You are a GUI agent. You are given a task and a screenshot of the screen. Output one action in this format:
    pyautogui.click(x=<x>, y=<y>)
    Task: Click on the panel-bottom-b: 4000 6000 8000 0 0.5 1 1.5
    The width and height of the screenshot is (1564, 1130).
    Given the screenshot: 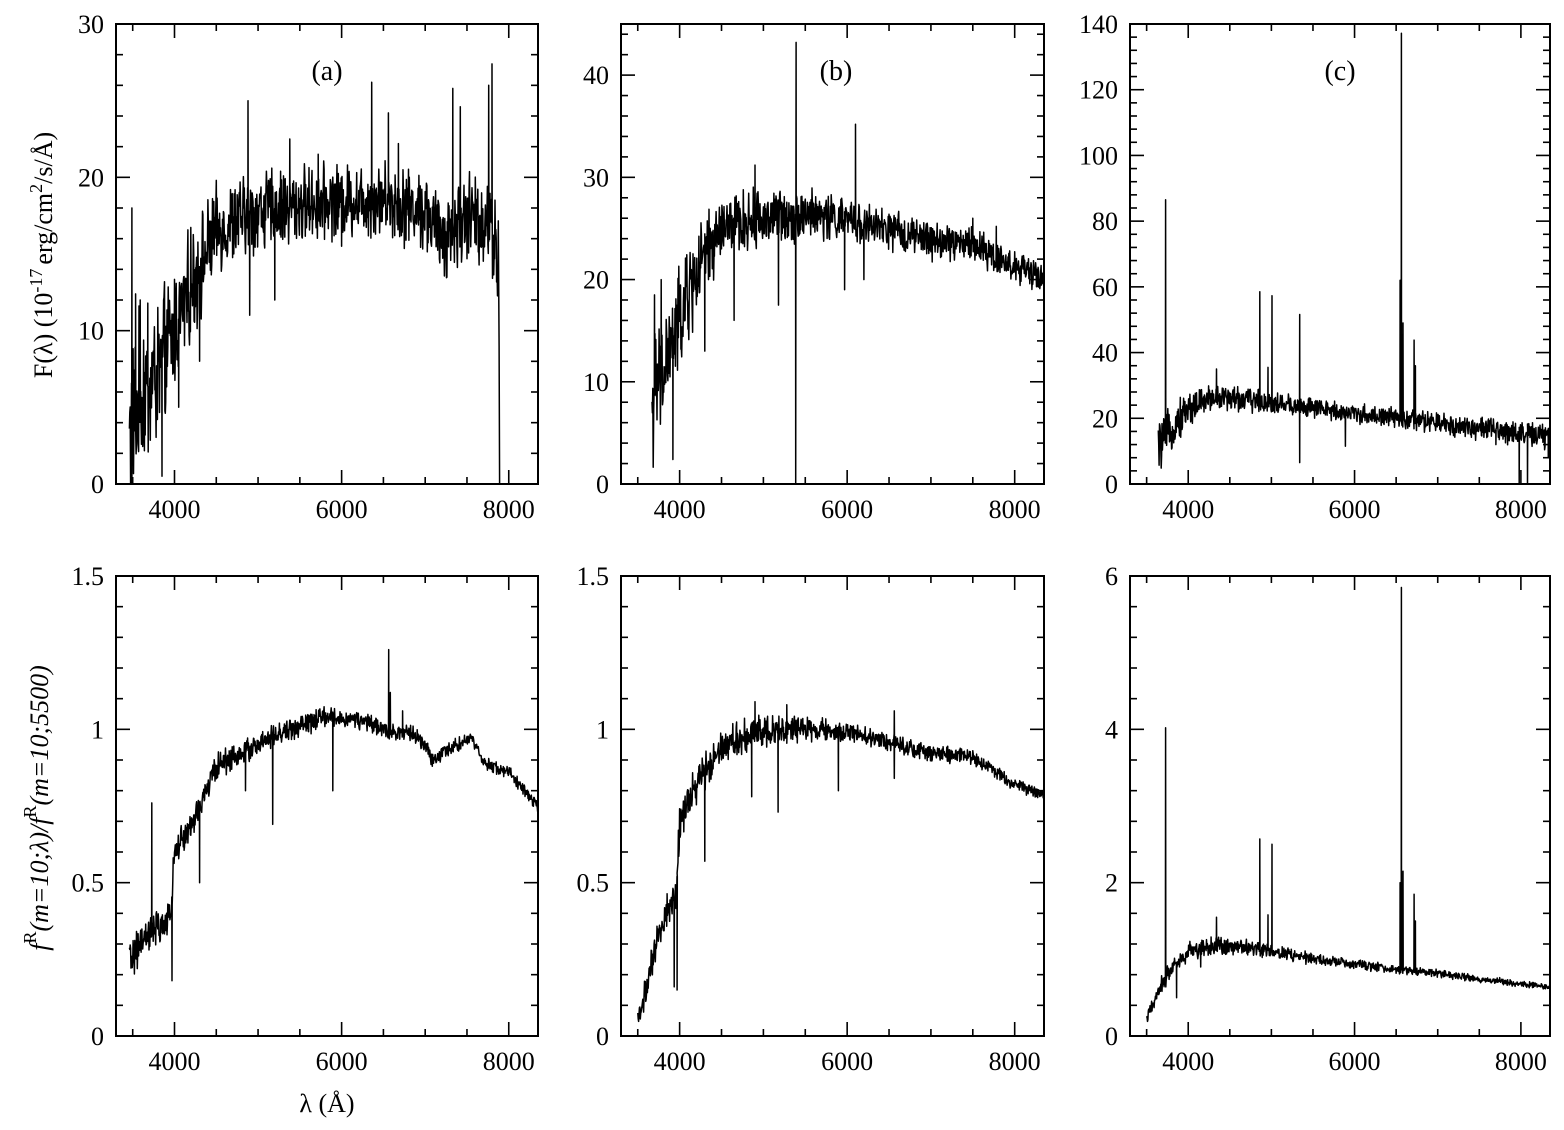 What is the action you would take?
    pyautogui.click(x=811, y=819)
    